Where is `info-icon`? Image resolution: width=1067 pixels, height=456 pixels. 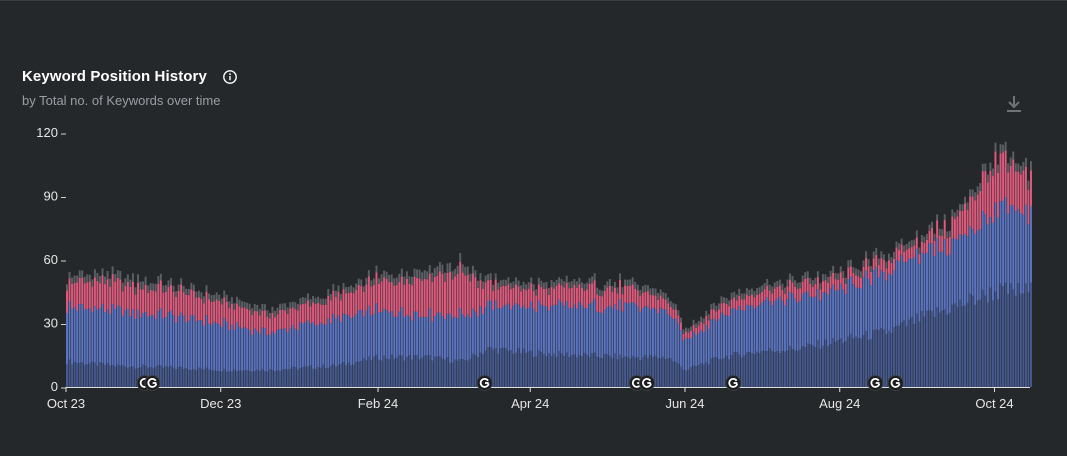
info-icon is located at coordinates (230, 77).